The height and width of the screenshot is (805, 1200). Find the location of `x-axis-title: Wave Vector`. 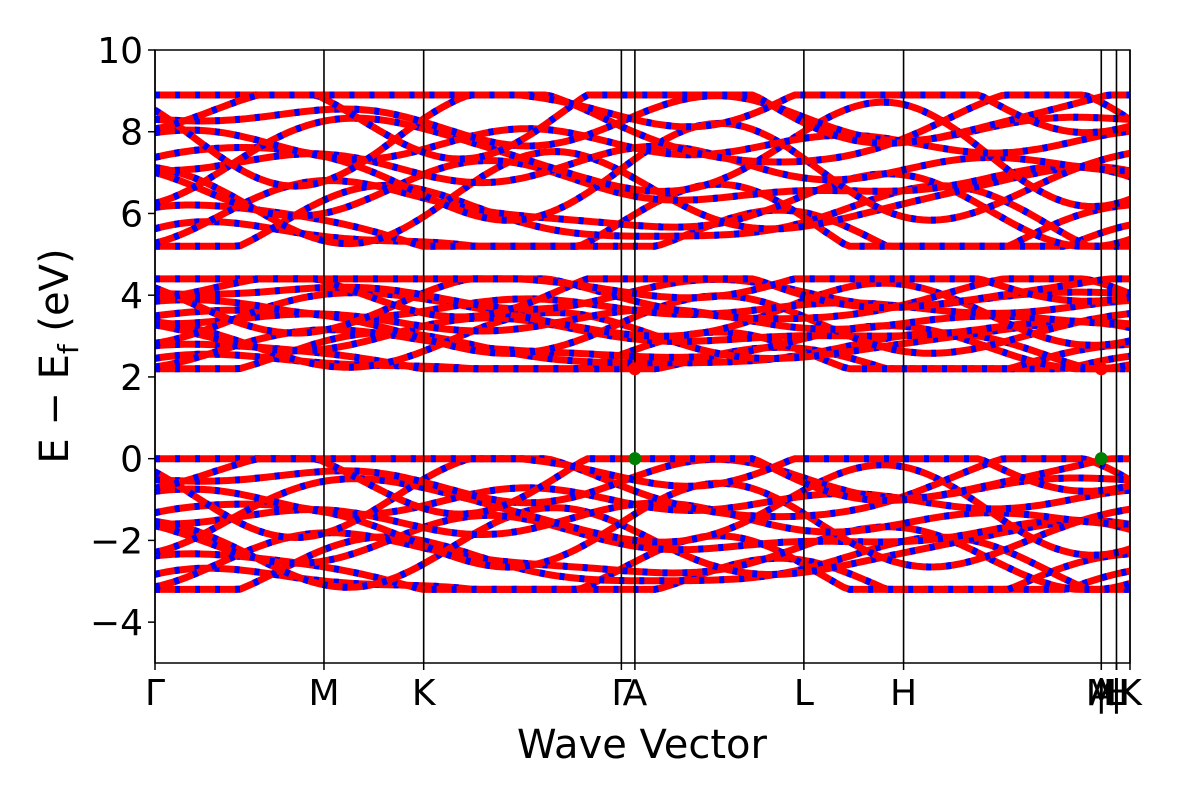

x-axis-title: Wave Vector is located at coordinates (642, 745).